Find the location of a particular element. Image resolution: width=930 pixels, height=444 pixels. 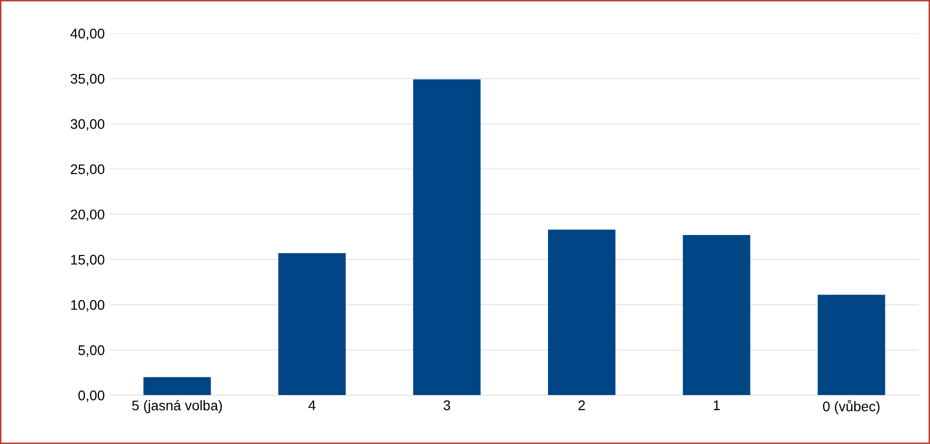

x-tick-label: 2 is located at coordinates (581, 405).